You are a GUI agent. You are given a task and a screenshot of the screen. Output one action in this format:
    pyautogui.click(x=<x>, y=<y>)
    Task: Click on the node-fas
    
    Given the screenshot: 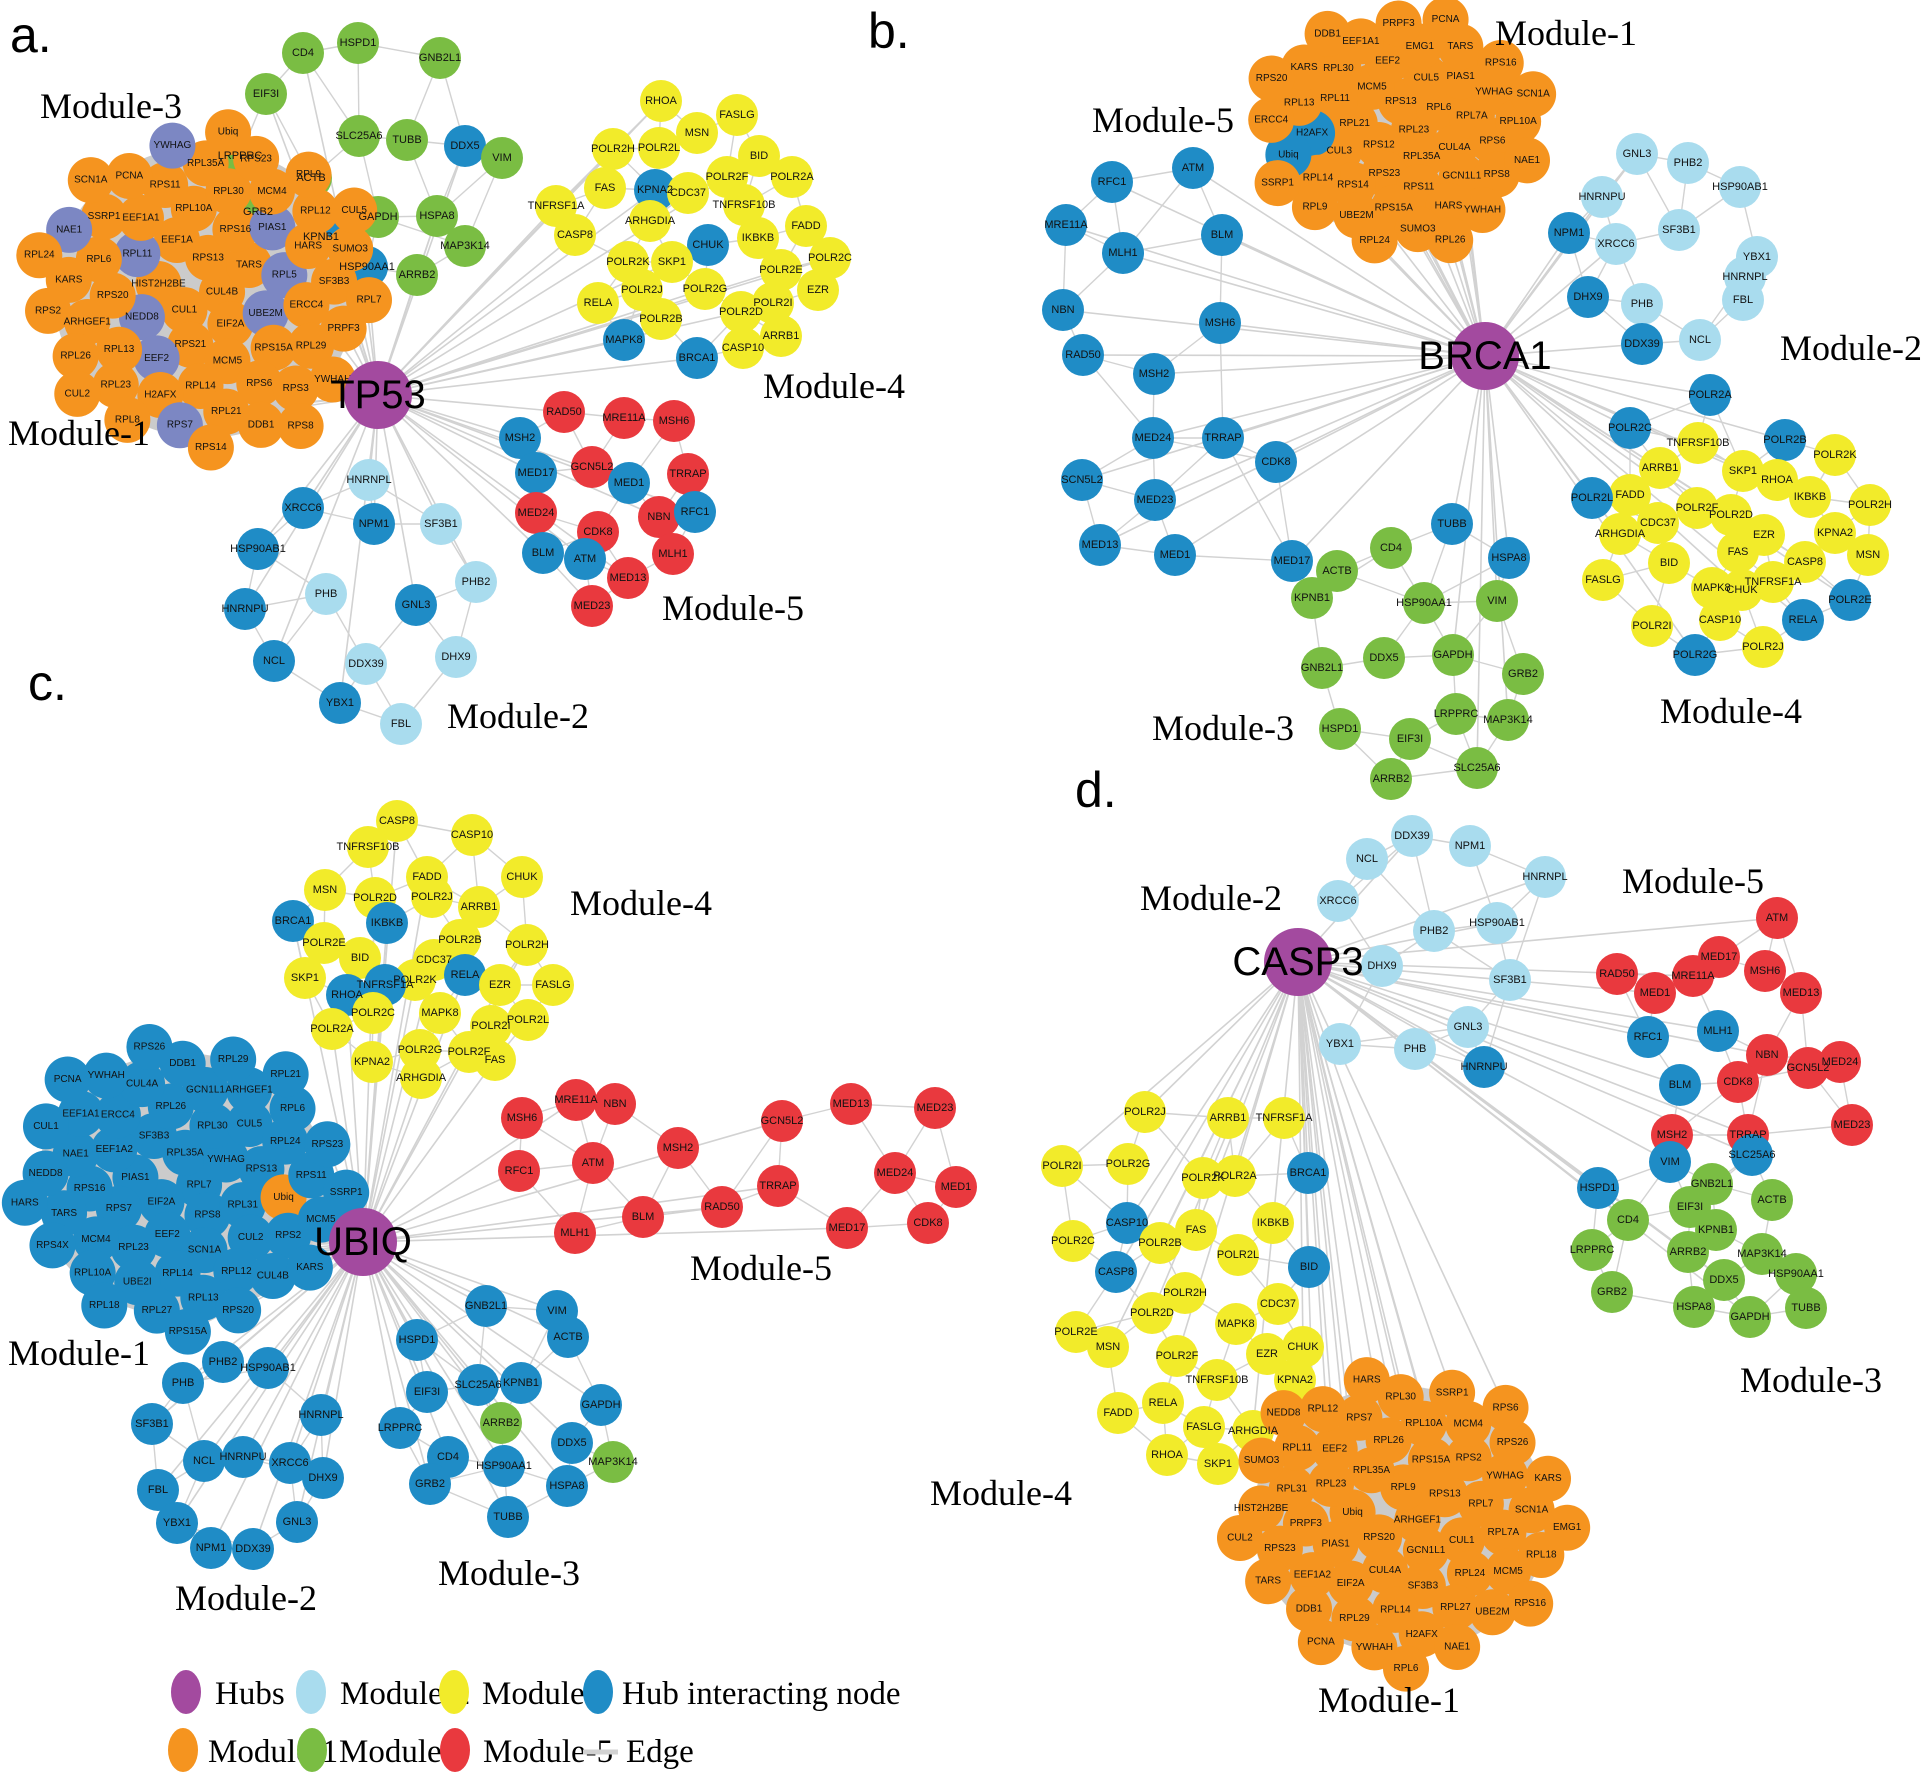 What is the action you would take?
    pyautogui.click(x=1738, y=552)
    